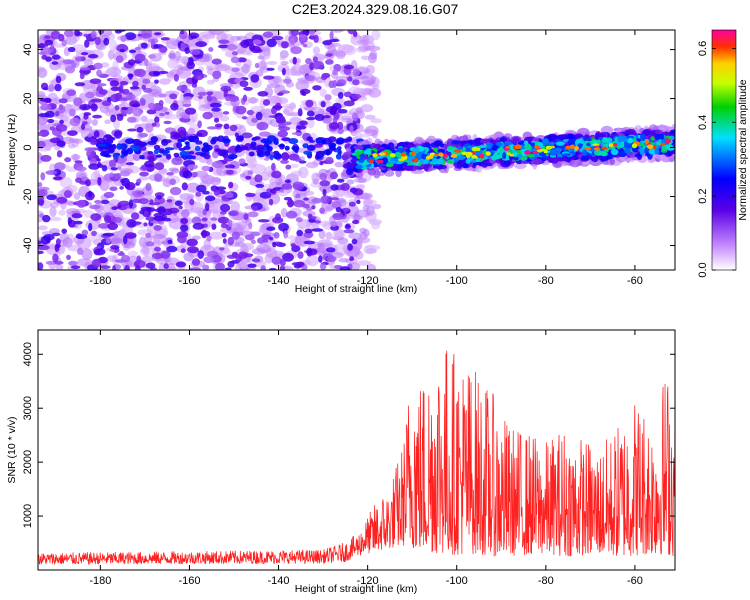  What do you see at coordinates (368, 281) in the screenshot?
I see `x-tick-label: -120` at bounding box center [368, 281].